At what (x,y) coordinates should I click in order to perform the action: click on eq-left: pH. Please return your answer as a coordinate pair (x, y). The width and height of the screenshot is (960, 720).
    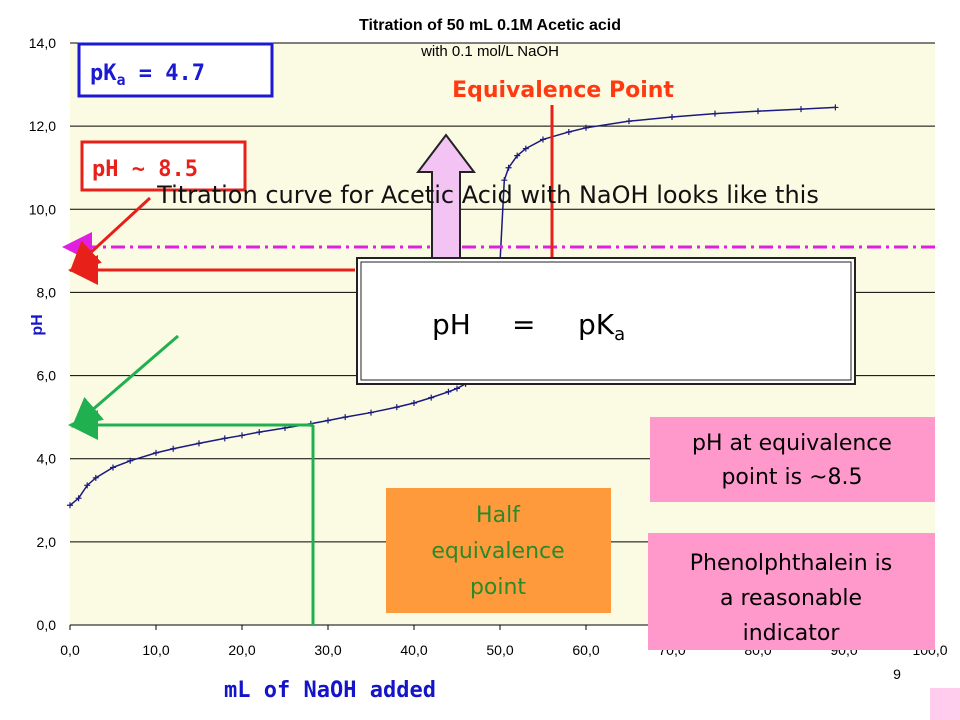
    Looking at the image, I should click on (451, 324).